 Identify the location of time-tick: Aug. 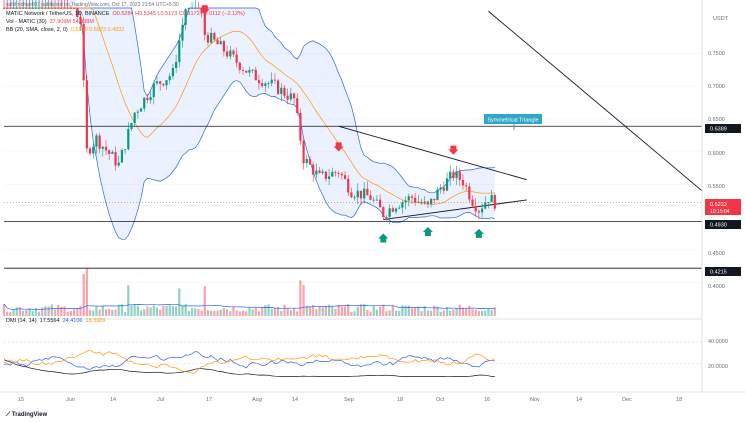
(257, 400).